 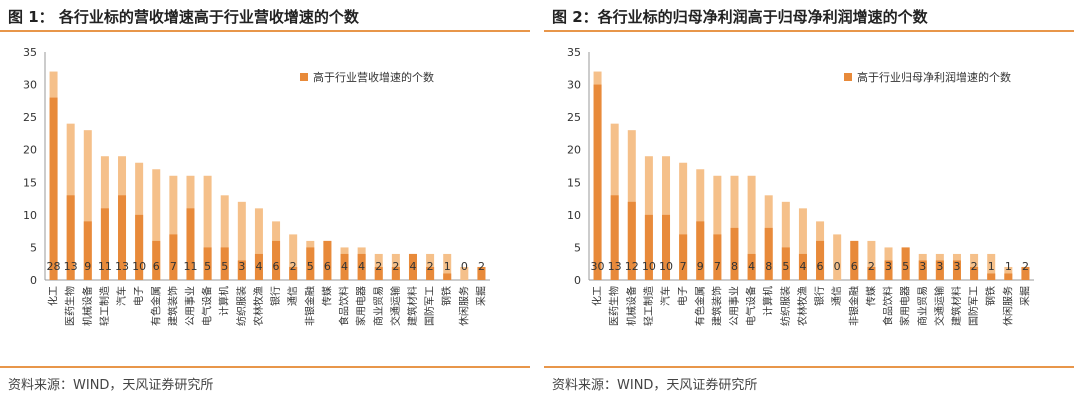 What do you see at coordinates (768, 266) in the screenshot?
I see `data-label: 8` at bounding box center [768, 266].